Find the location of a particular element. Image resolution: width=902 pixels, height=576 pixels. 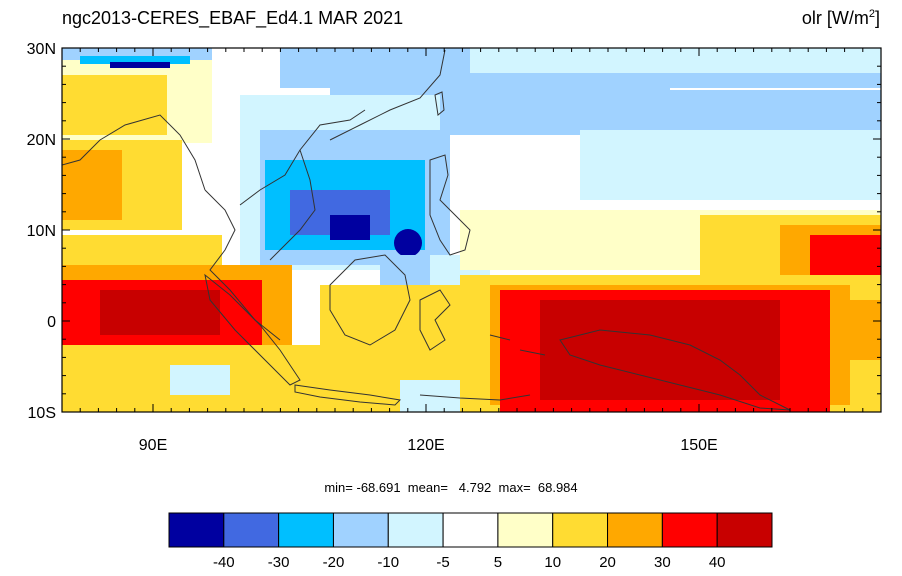

colorbar-label: -5 is located at coordinates (442, 562).